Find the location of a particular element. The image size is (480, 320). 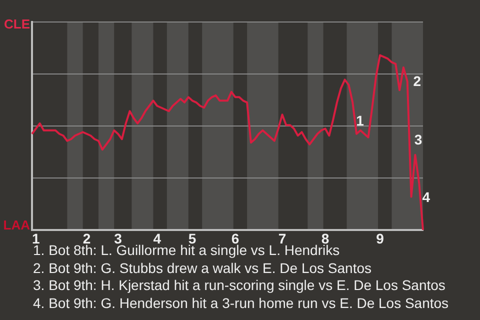

annotation: 4 is located at coordinates (426, 196).